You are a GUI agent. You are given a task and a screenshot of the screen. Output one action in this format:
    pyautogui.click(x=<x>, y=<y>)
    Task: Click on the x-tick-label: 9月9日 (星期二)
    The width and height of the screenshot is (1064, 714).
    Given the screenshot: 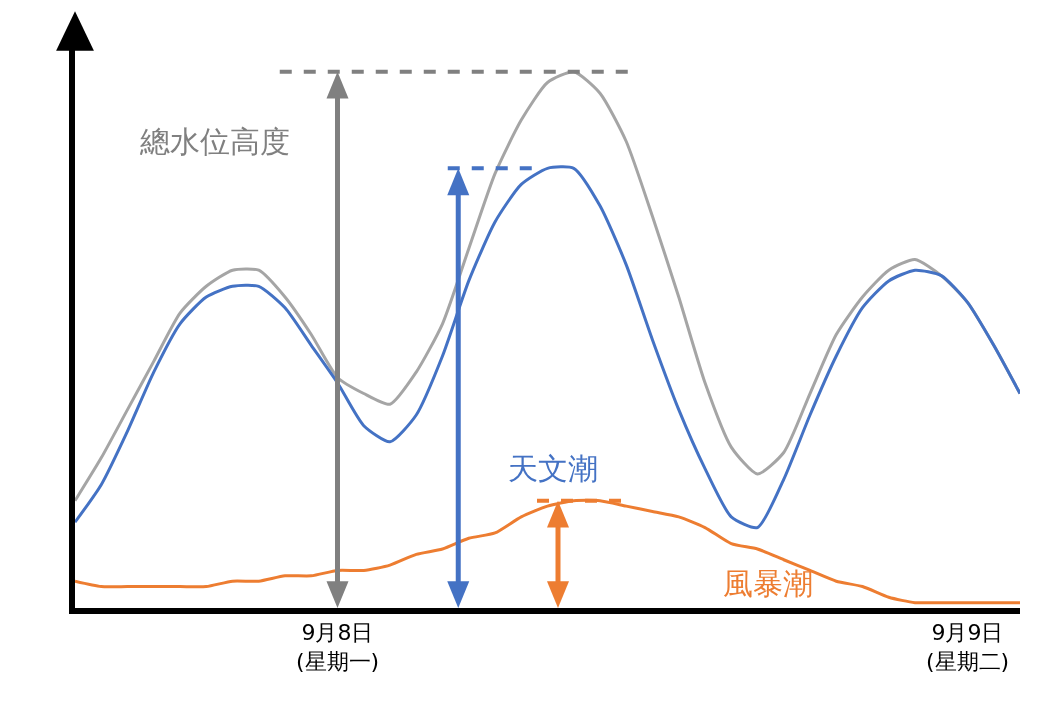 What is the action you would take?
    pyautogui.click(x=967, y=647)
    